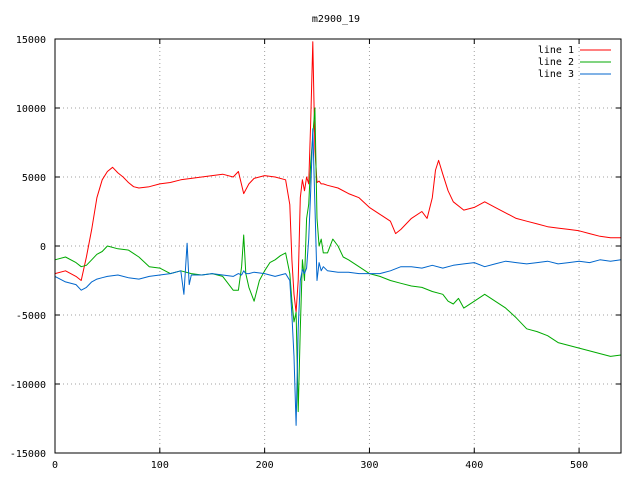 This screenshot has width=640, height=480. What do you see at coordinates (43, 247) in the screenshot?
I see `y-tick-label: 0` at bounding box center [43, 247].